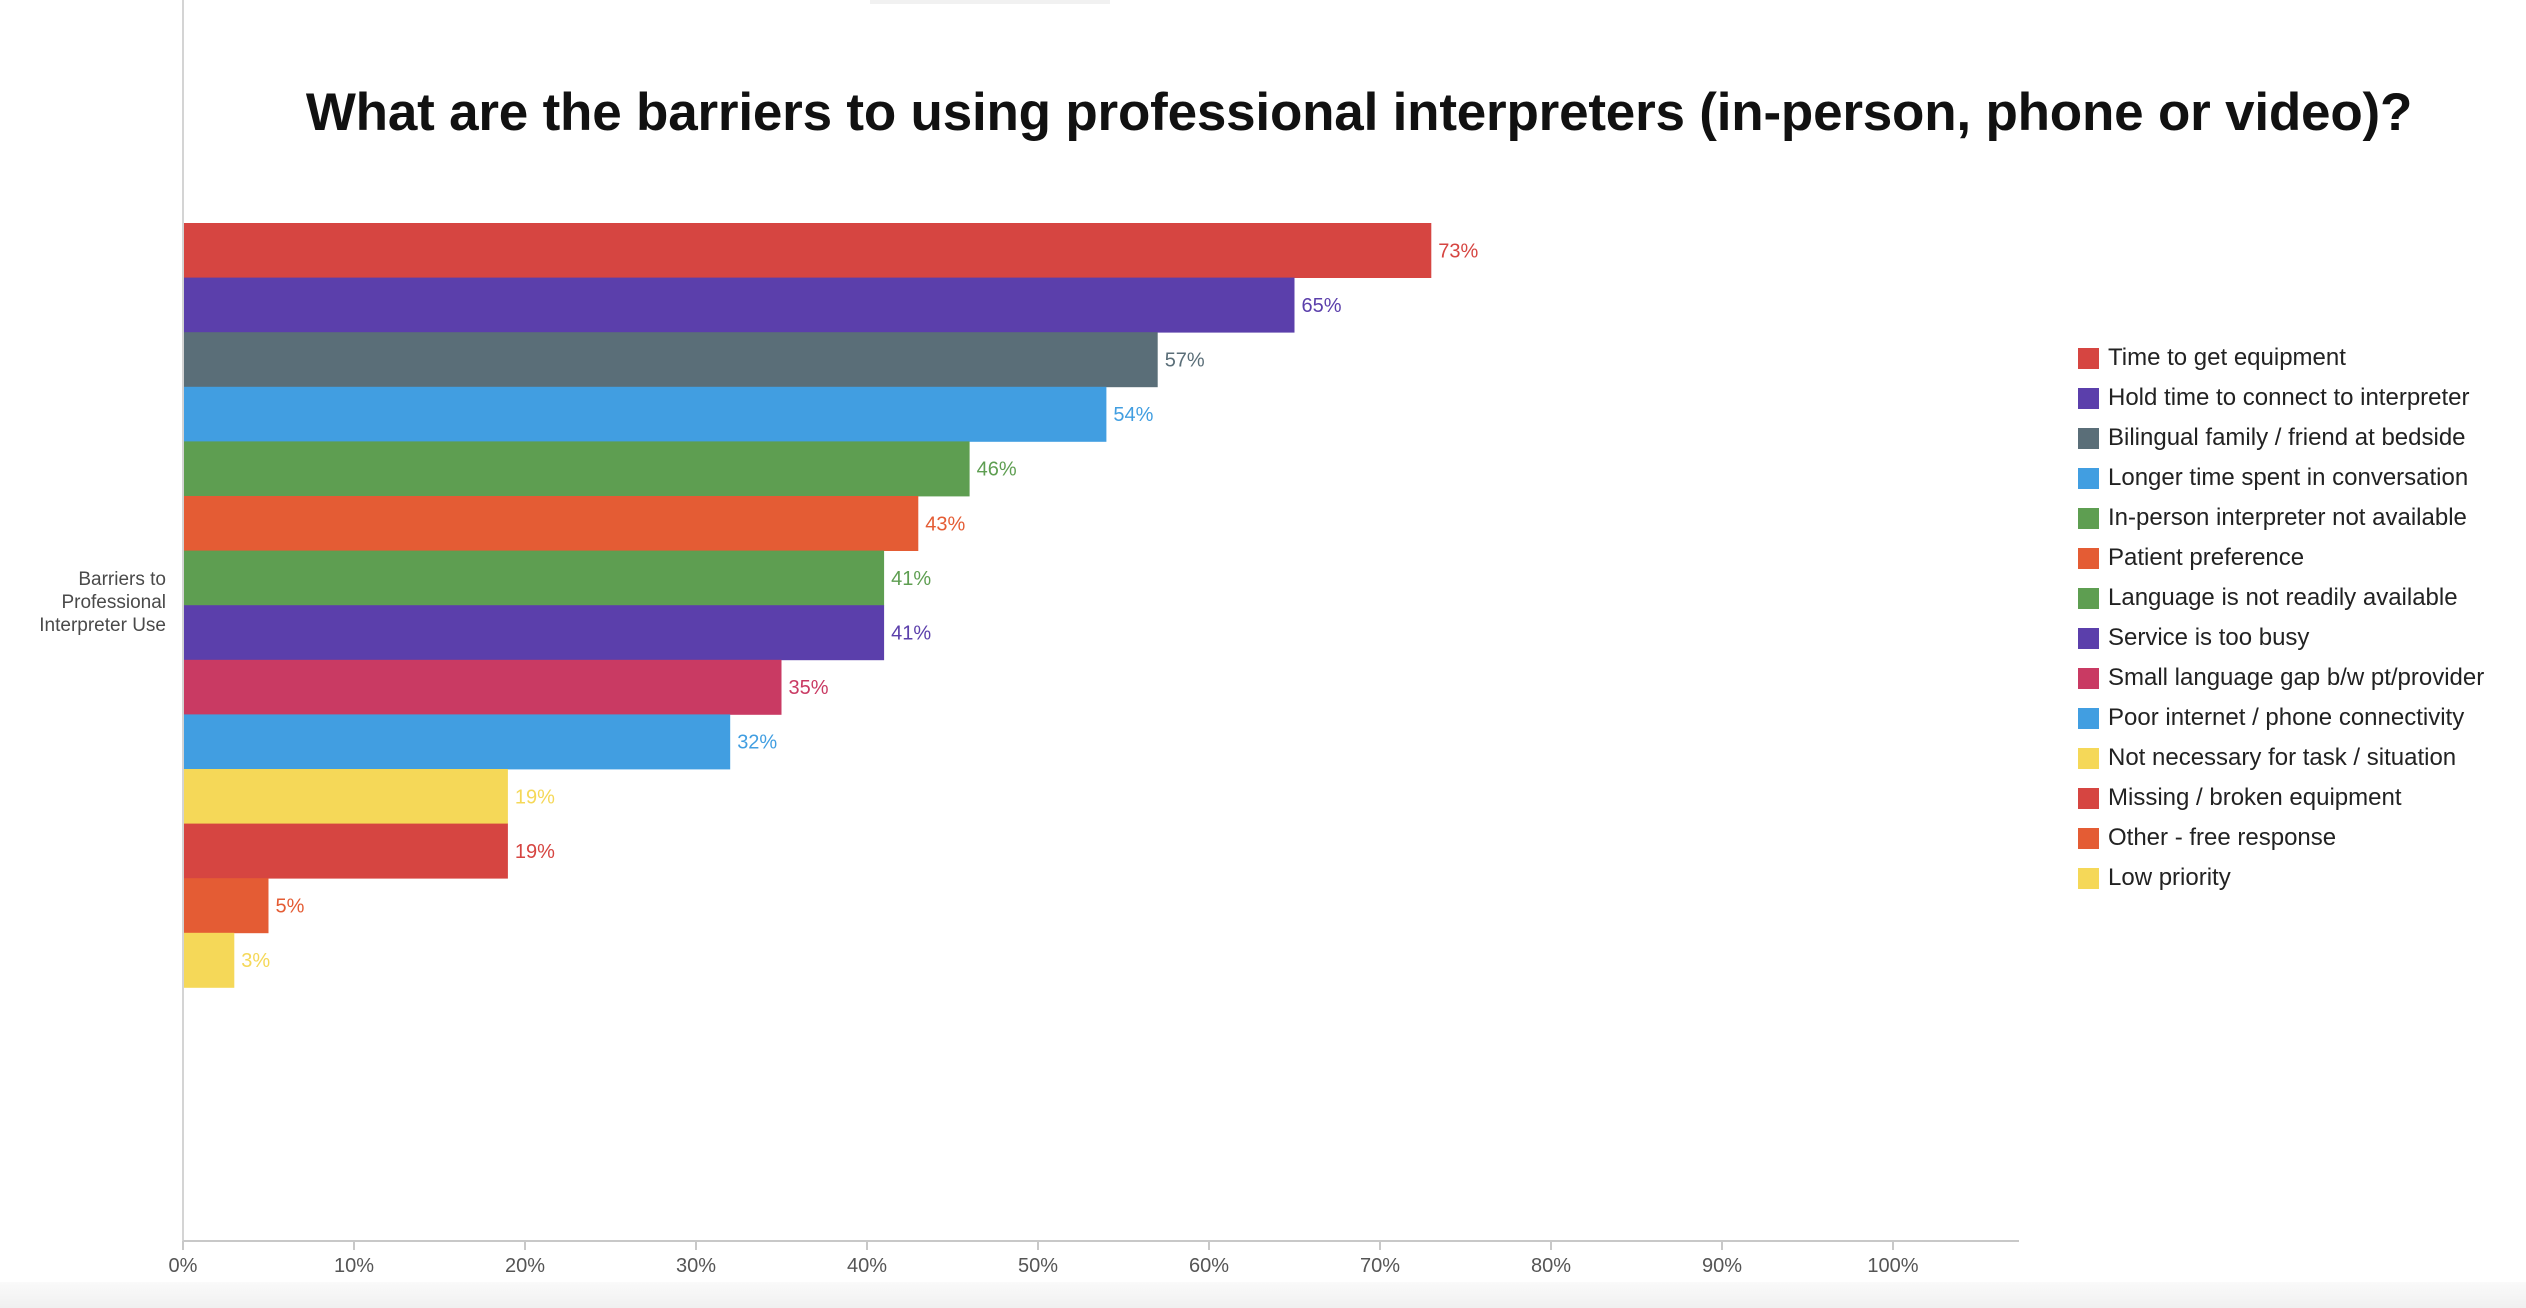 The image size is (2526, 1308). What do you see at coordinates (1722, 1266) in the screenshot?
I see `x-tick-label: 90%` at bounding box center [1722, 1266].